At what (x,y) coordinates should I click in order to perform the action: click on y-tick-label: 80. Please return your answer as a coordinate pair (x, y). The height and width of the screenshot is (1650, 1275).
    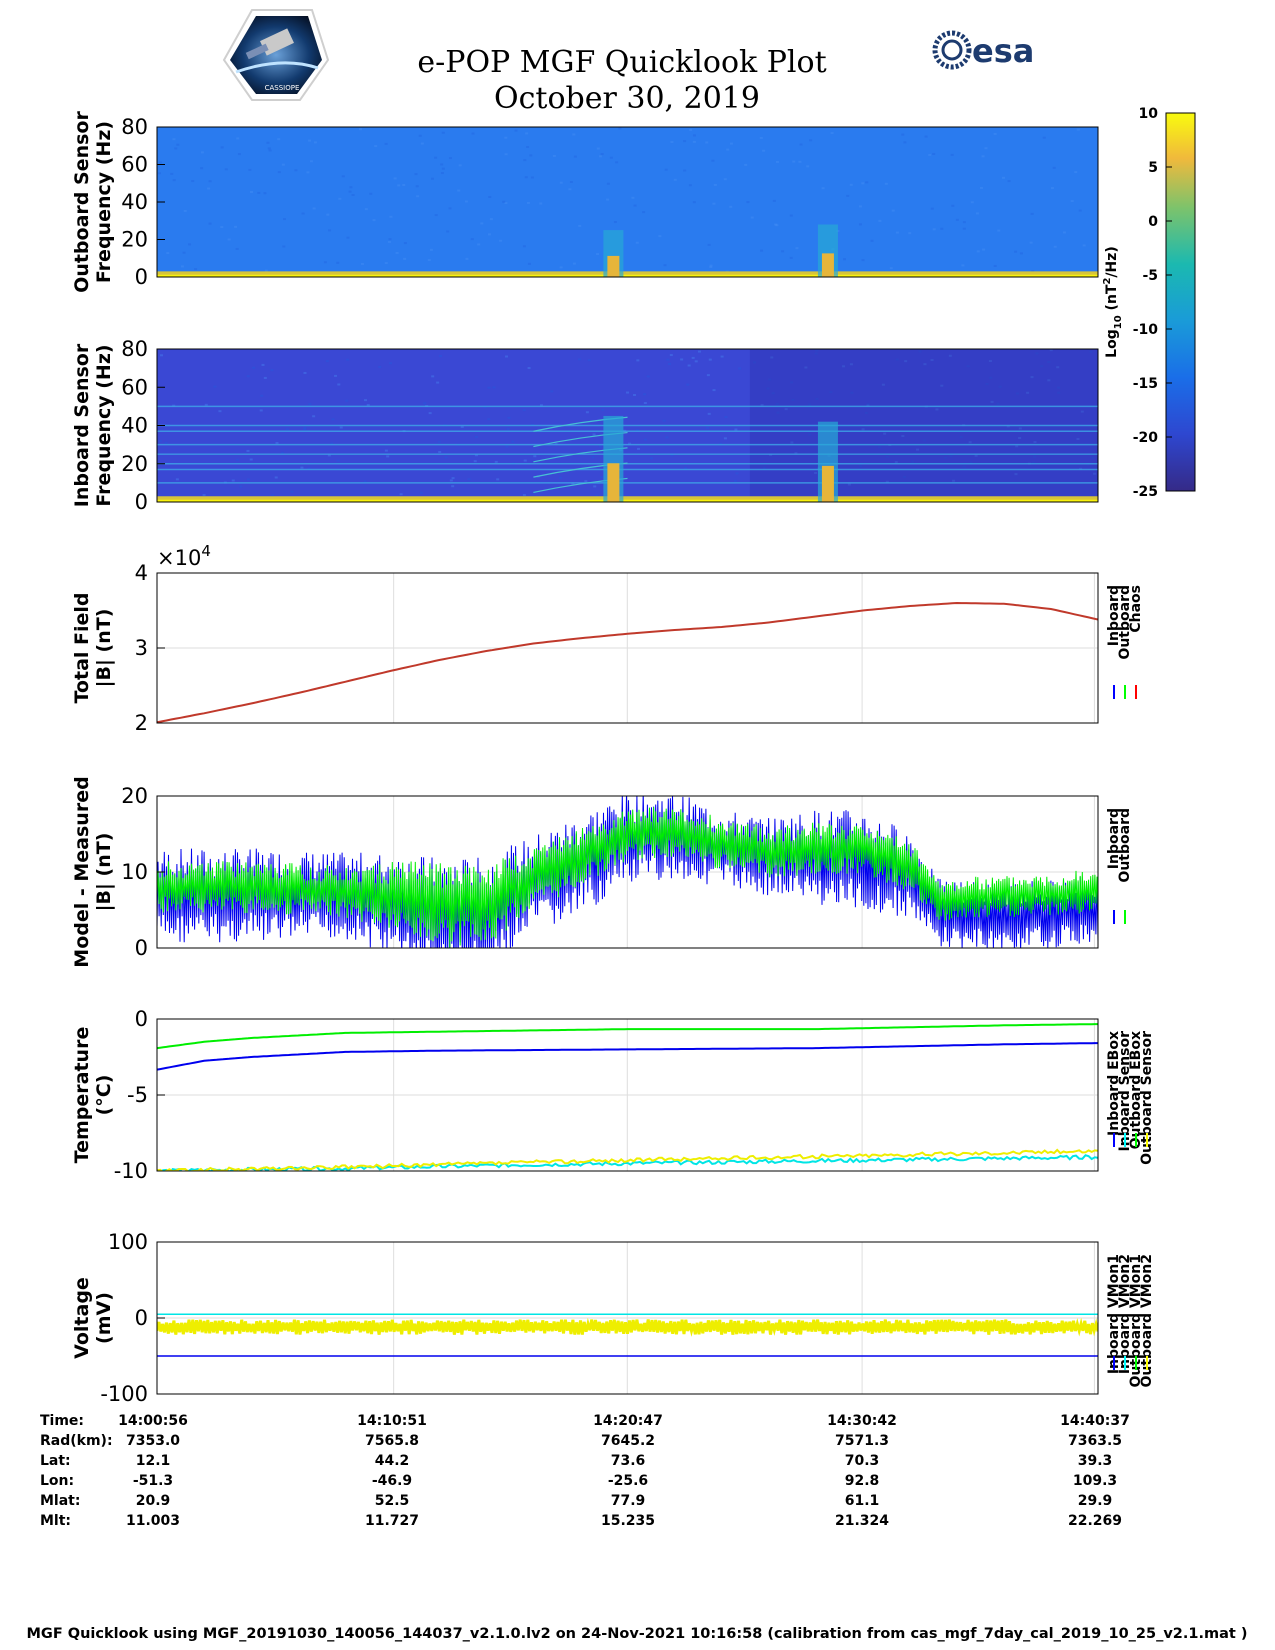
    Looking at the image, I should click on (134, 127).